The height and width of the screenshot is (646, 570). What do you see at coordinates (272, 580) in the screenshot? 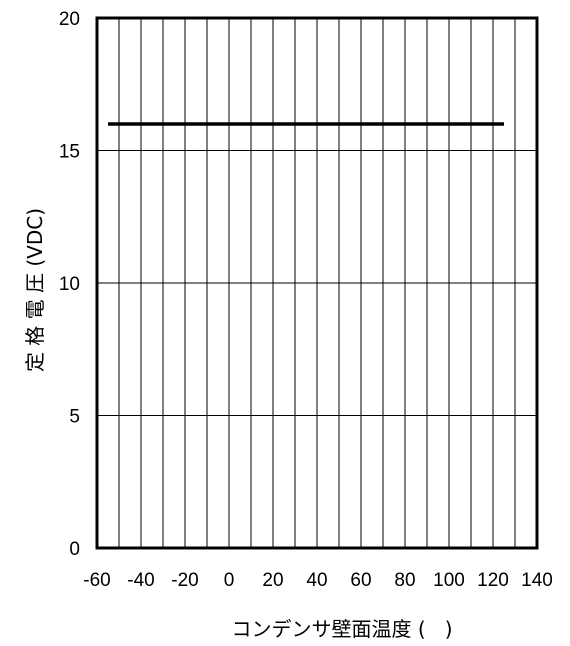
I see `x-tick-label: 20` at bounding box center [272, 580].